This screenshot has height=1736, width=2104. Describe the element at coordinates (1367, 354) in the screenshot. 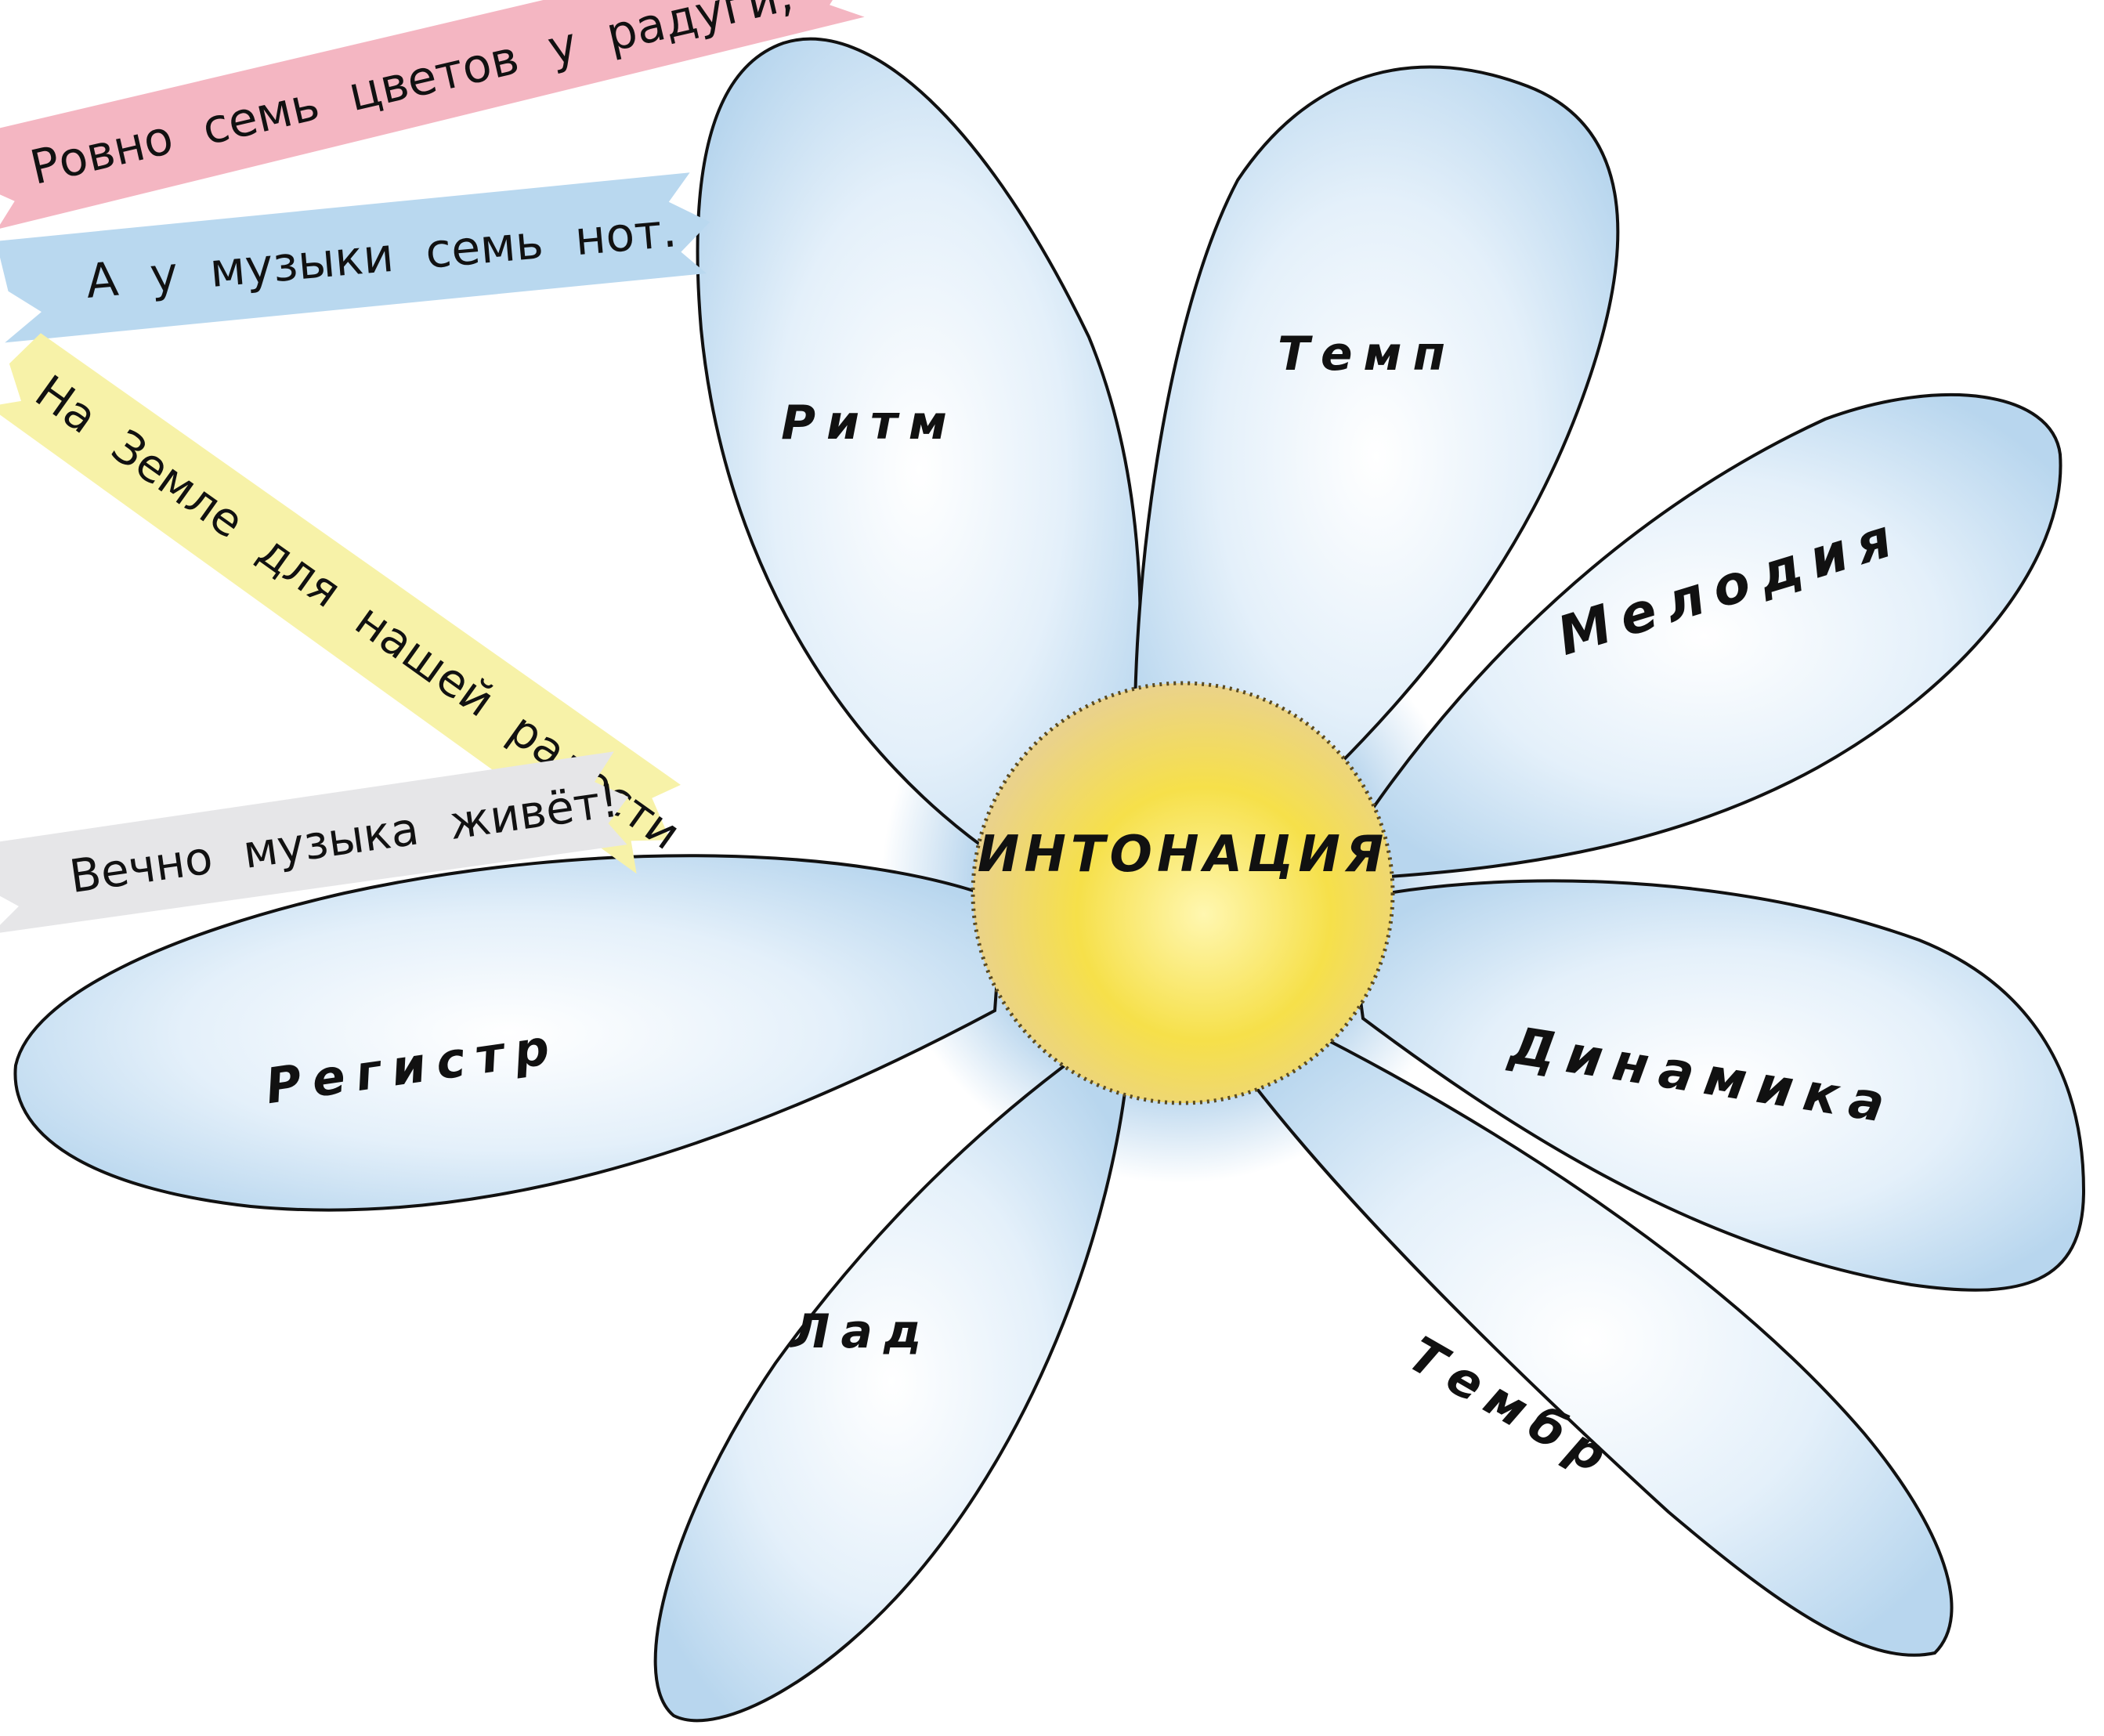

I see `petal-label-tempo: Темп` at that location.